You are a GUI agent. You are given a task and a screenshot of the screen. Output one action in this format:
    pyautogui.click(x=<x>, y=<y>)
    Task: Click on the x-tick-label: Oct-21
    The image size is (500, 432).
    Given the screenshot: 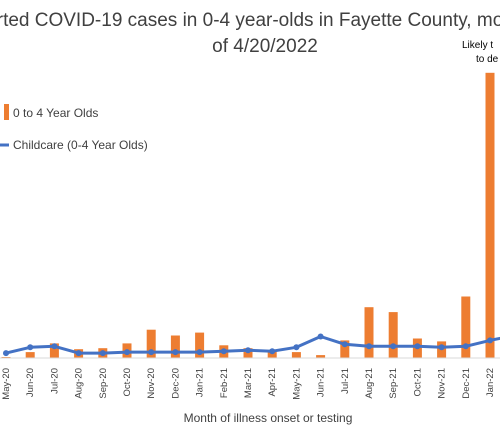 What is the action you would take?
    pyautogui.click(x=417, y=382)
    